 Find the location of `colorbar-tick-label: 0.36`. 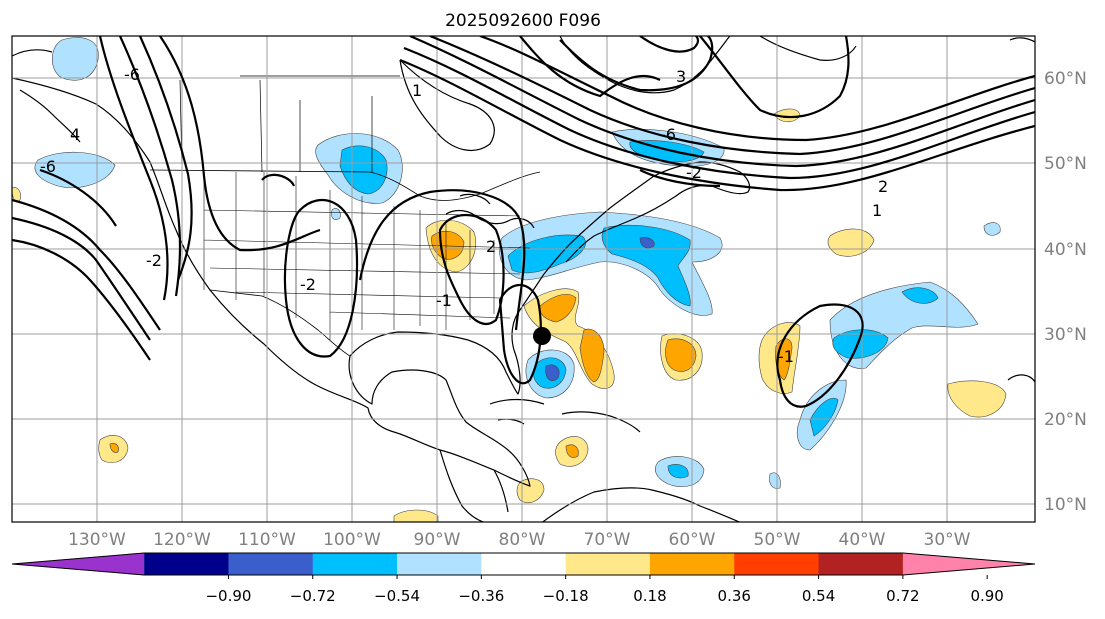

colorbar-tick-label: 0.36 is located at coordinates (734, 596).